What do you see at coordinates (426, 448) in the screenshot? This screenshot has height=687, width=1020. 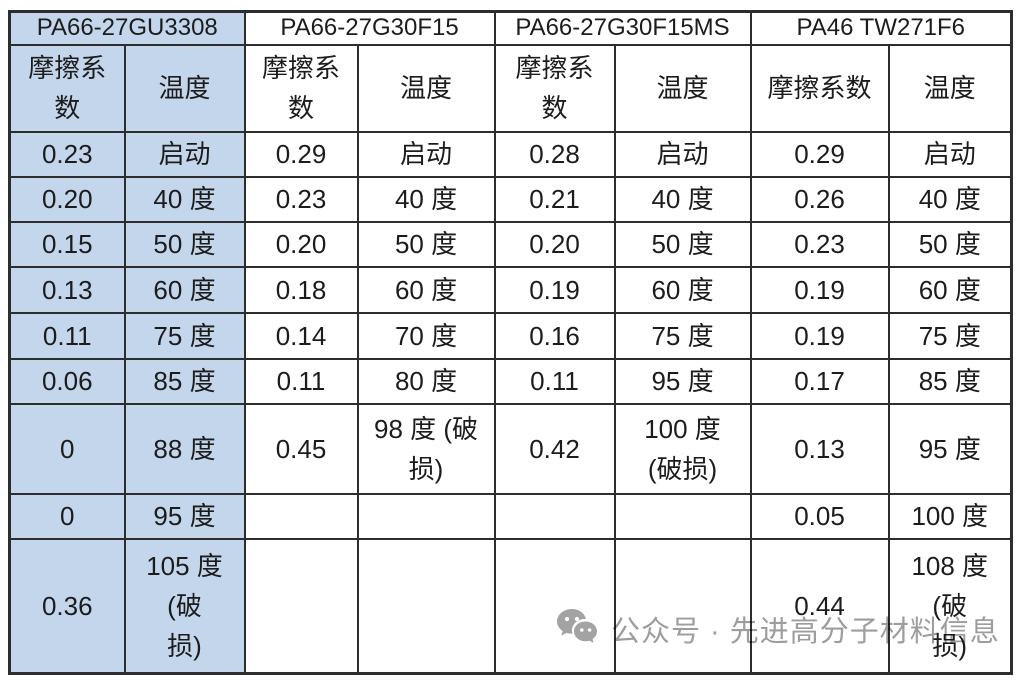 I see `table-cell: 98 度 (破 损)` at bounding box center [426, 448].